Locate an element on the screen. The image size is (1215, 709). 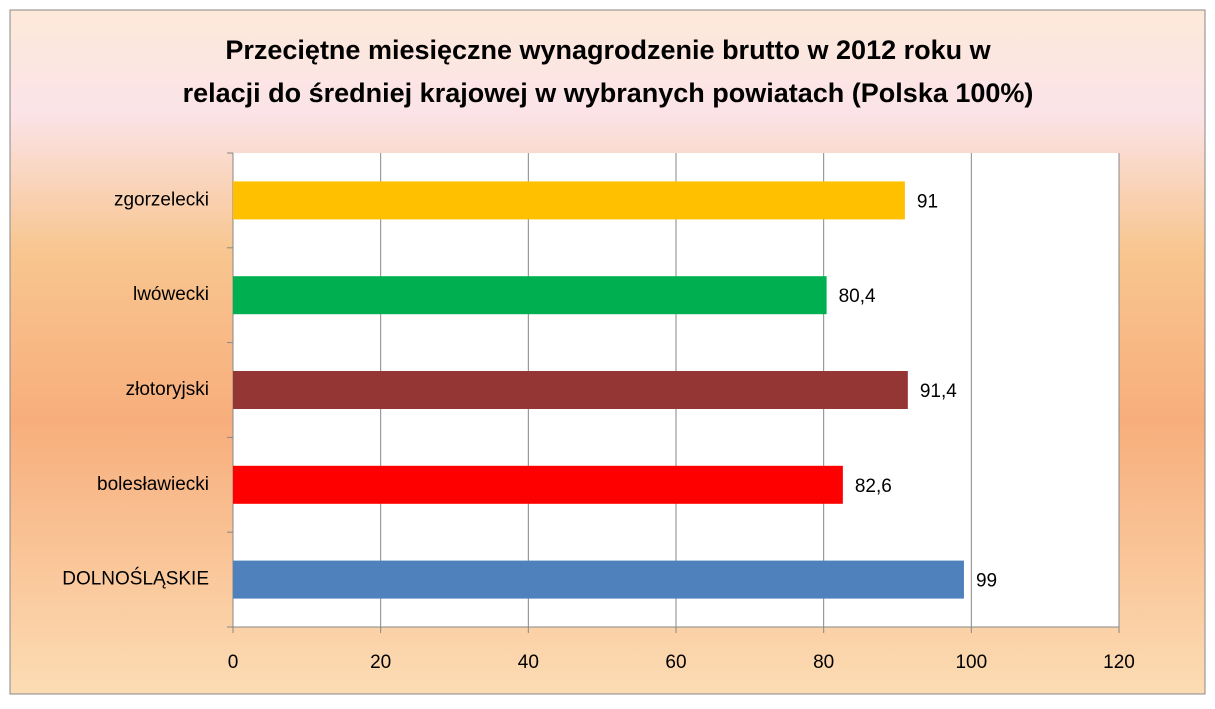
x-tick-label: 0 is located at coordinates (233, 662).